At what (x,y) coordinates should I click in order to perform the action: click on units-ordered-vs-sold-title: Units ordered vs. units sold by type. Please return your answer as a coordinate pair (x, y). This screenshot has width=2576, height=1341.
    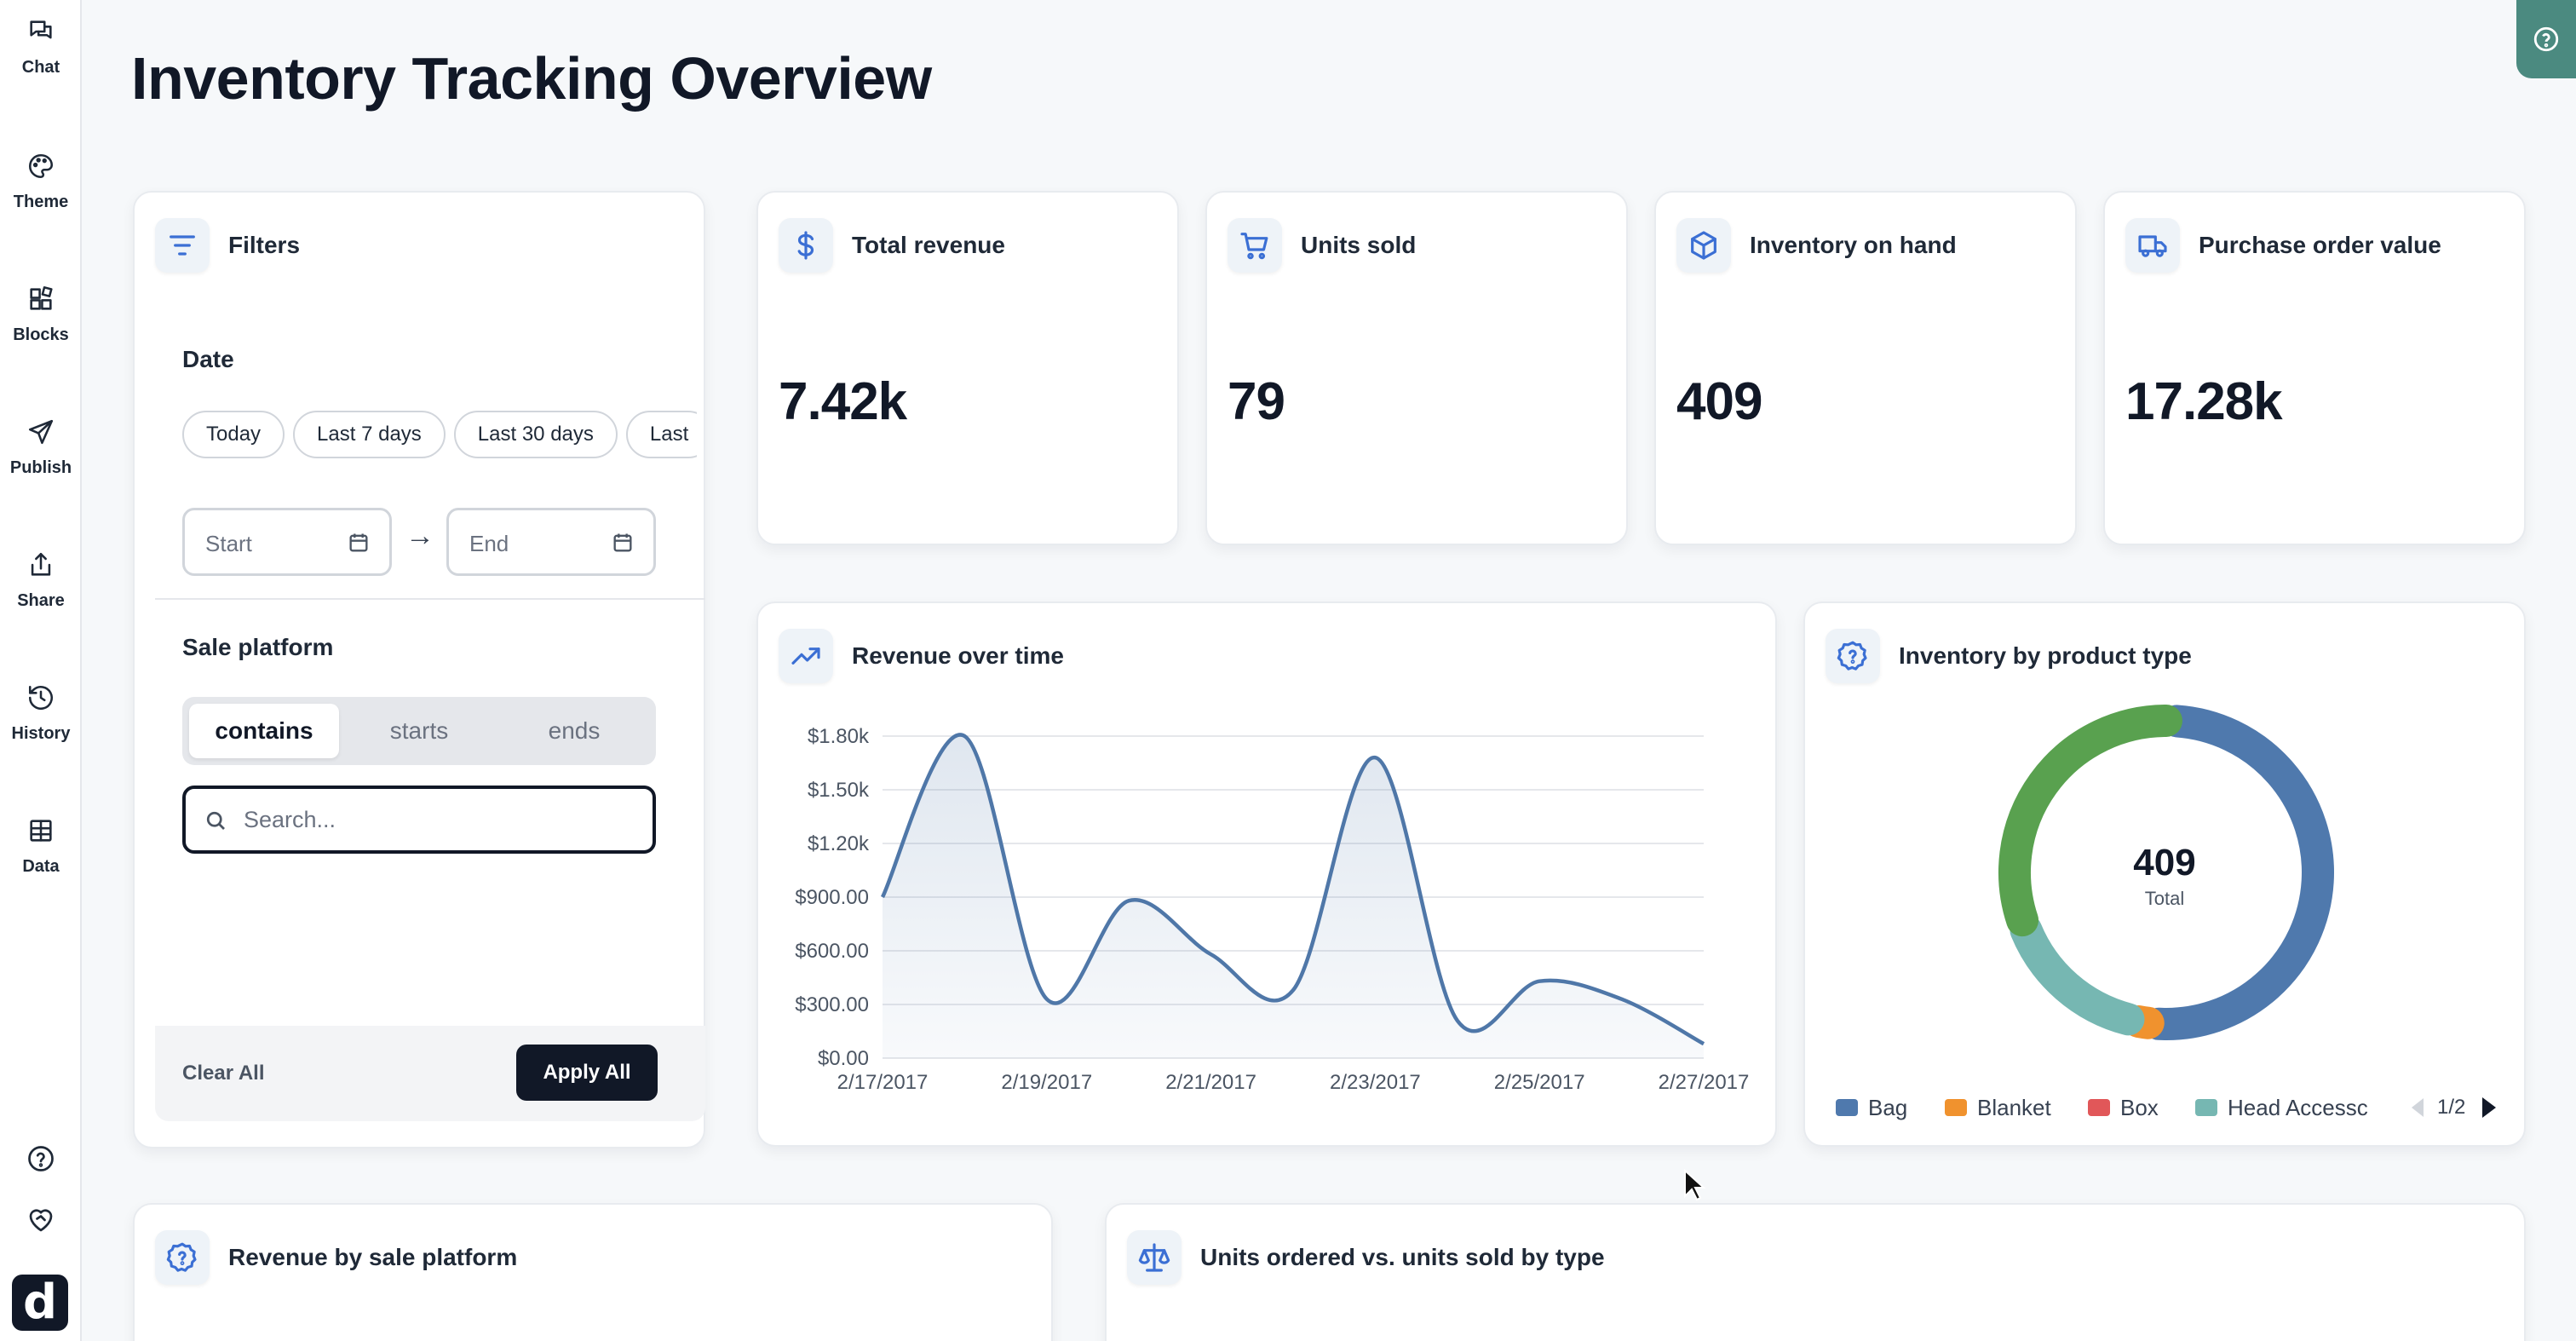
    Looking at the image, I should click on (1403, 1257).